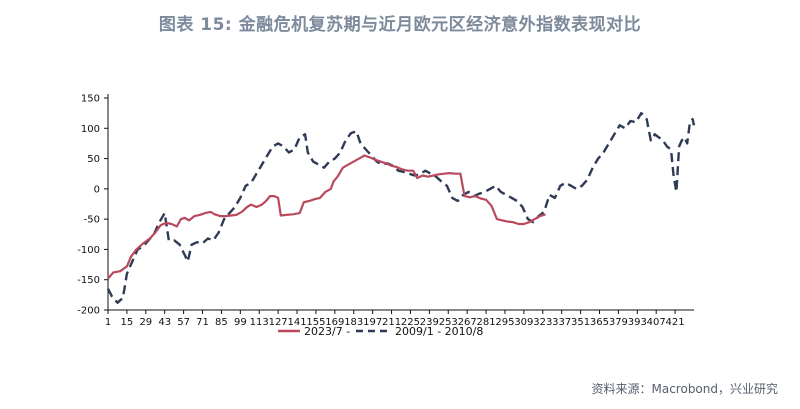  What do you see at coordinates (183, 322) in the screenshot?
I see `x-tick-label: 57` at bounding box center [183, 322].